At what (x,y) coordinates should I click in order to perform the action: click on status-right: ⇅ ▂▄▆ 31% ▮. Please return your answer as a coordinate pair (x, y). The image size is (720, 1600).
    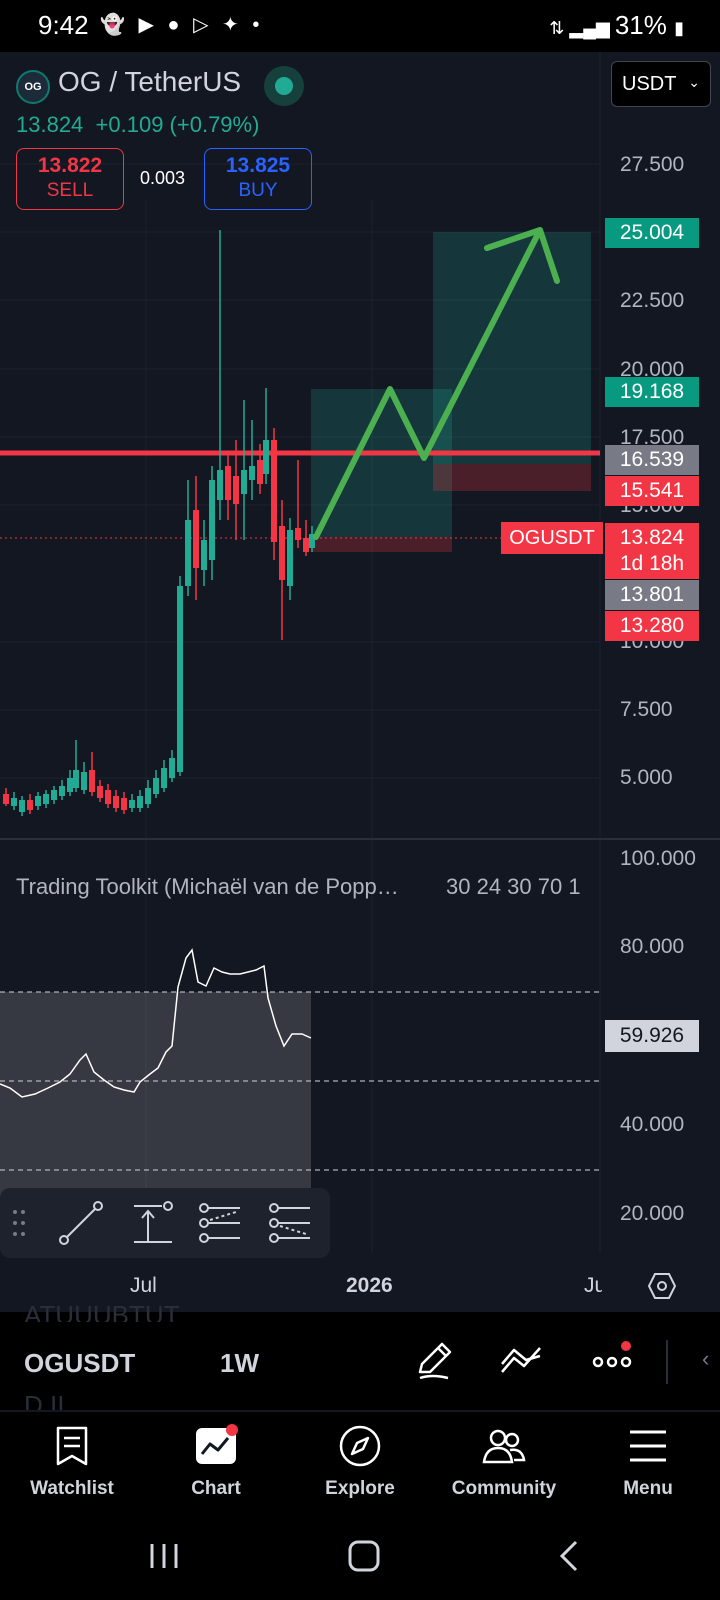
    Looking at the image, I should click on (616, 25).